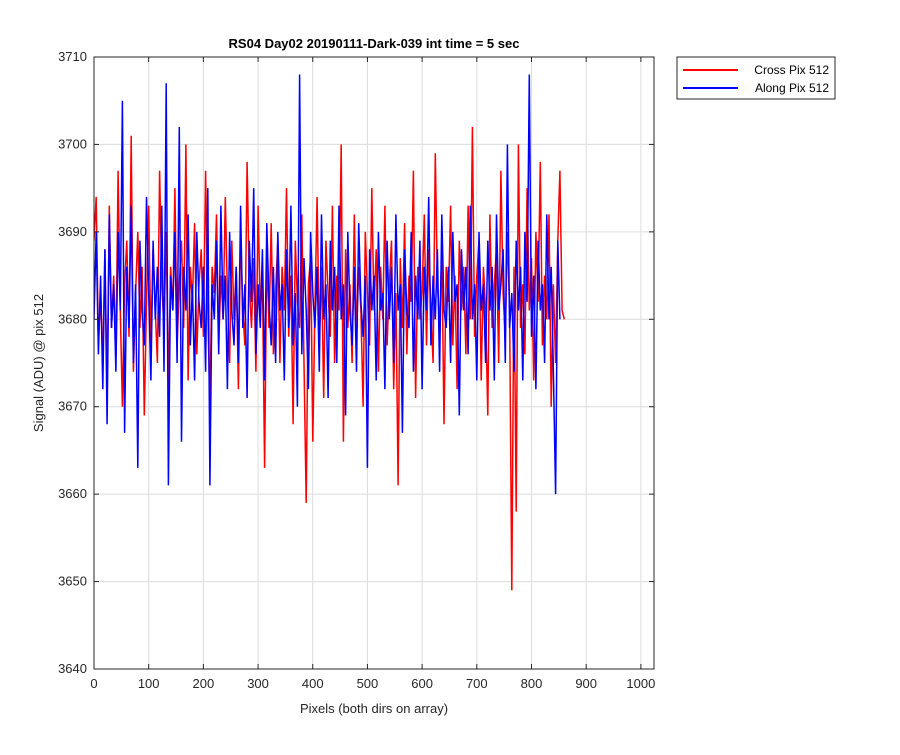 The height and width of the screenshot is (755, 900). Describe the element at coordinates (93, 683) in the screenshot. I see `x-tick-label: 0` at that location.